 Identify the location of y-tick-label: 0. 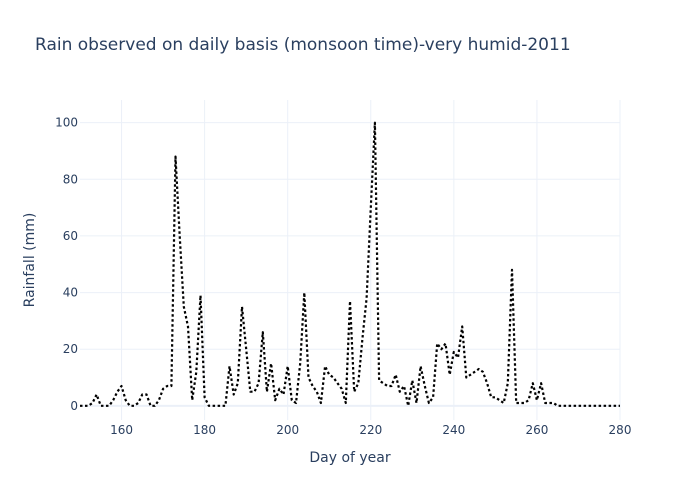
(74, 406).